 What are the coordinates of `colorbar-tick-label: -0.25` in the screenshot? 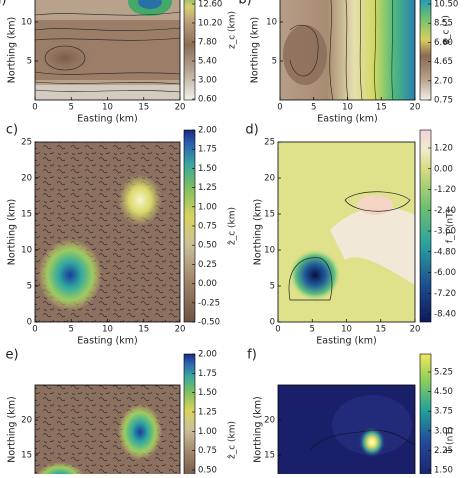 It's located at (209, 303).